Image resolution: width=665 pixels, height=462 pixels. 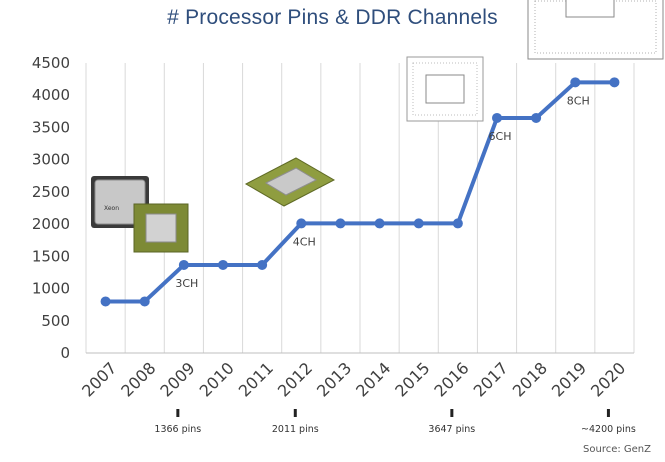 I want to click on x-tick-label: 2017, so click(x=491, y=379).